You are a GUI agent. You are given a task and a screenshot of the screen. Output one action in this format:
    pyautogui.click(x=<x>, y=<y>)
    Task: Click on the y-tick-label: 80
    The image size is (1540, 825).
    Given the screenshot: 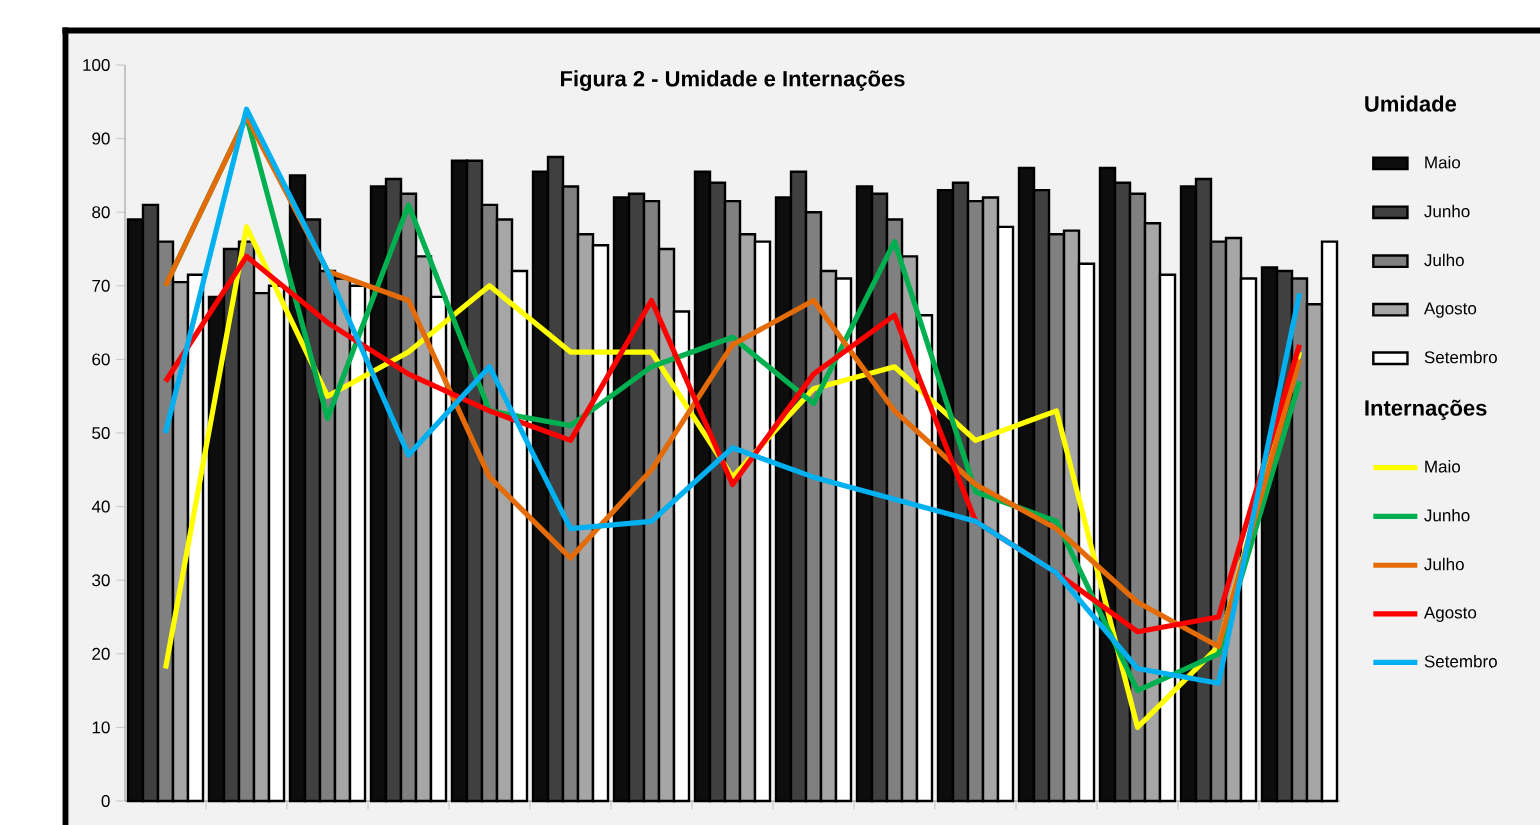 What is the action you would take?
    pyautogui.click(x=101, y=212)
    